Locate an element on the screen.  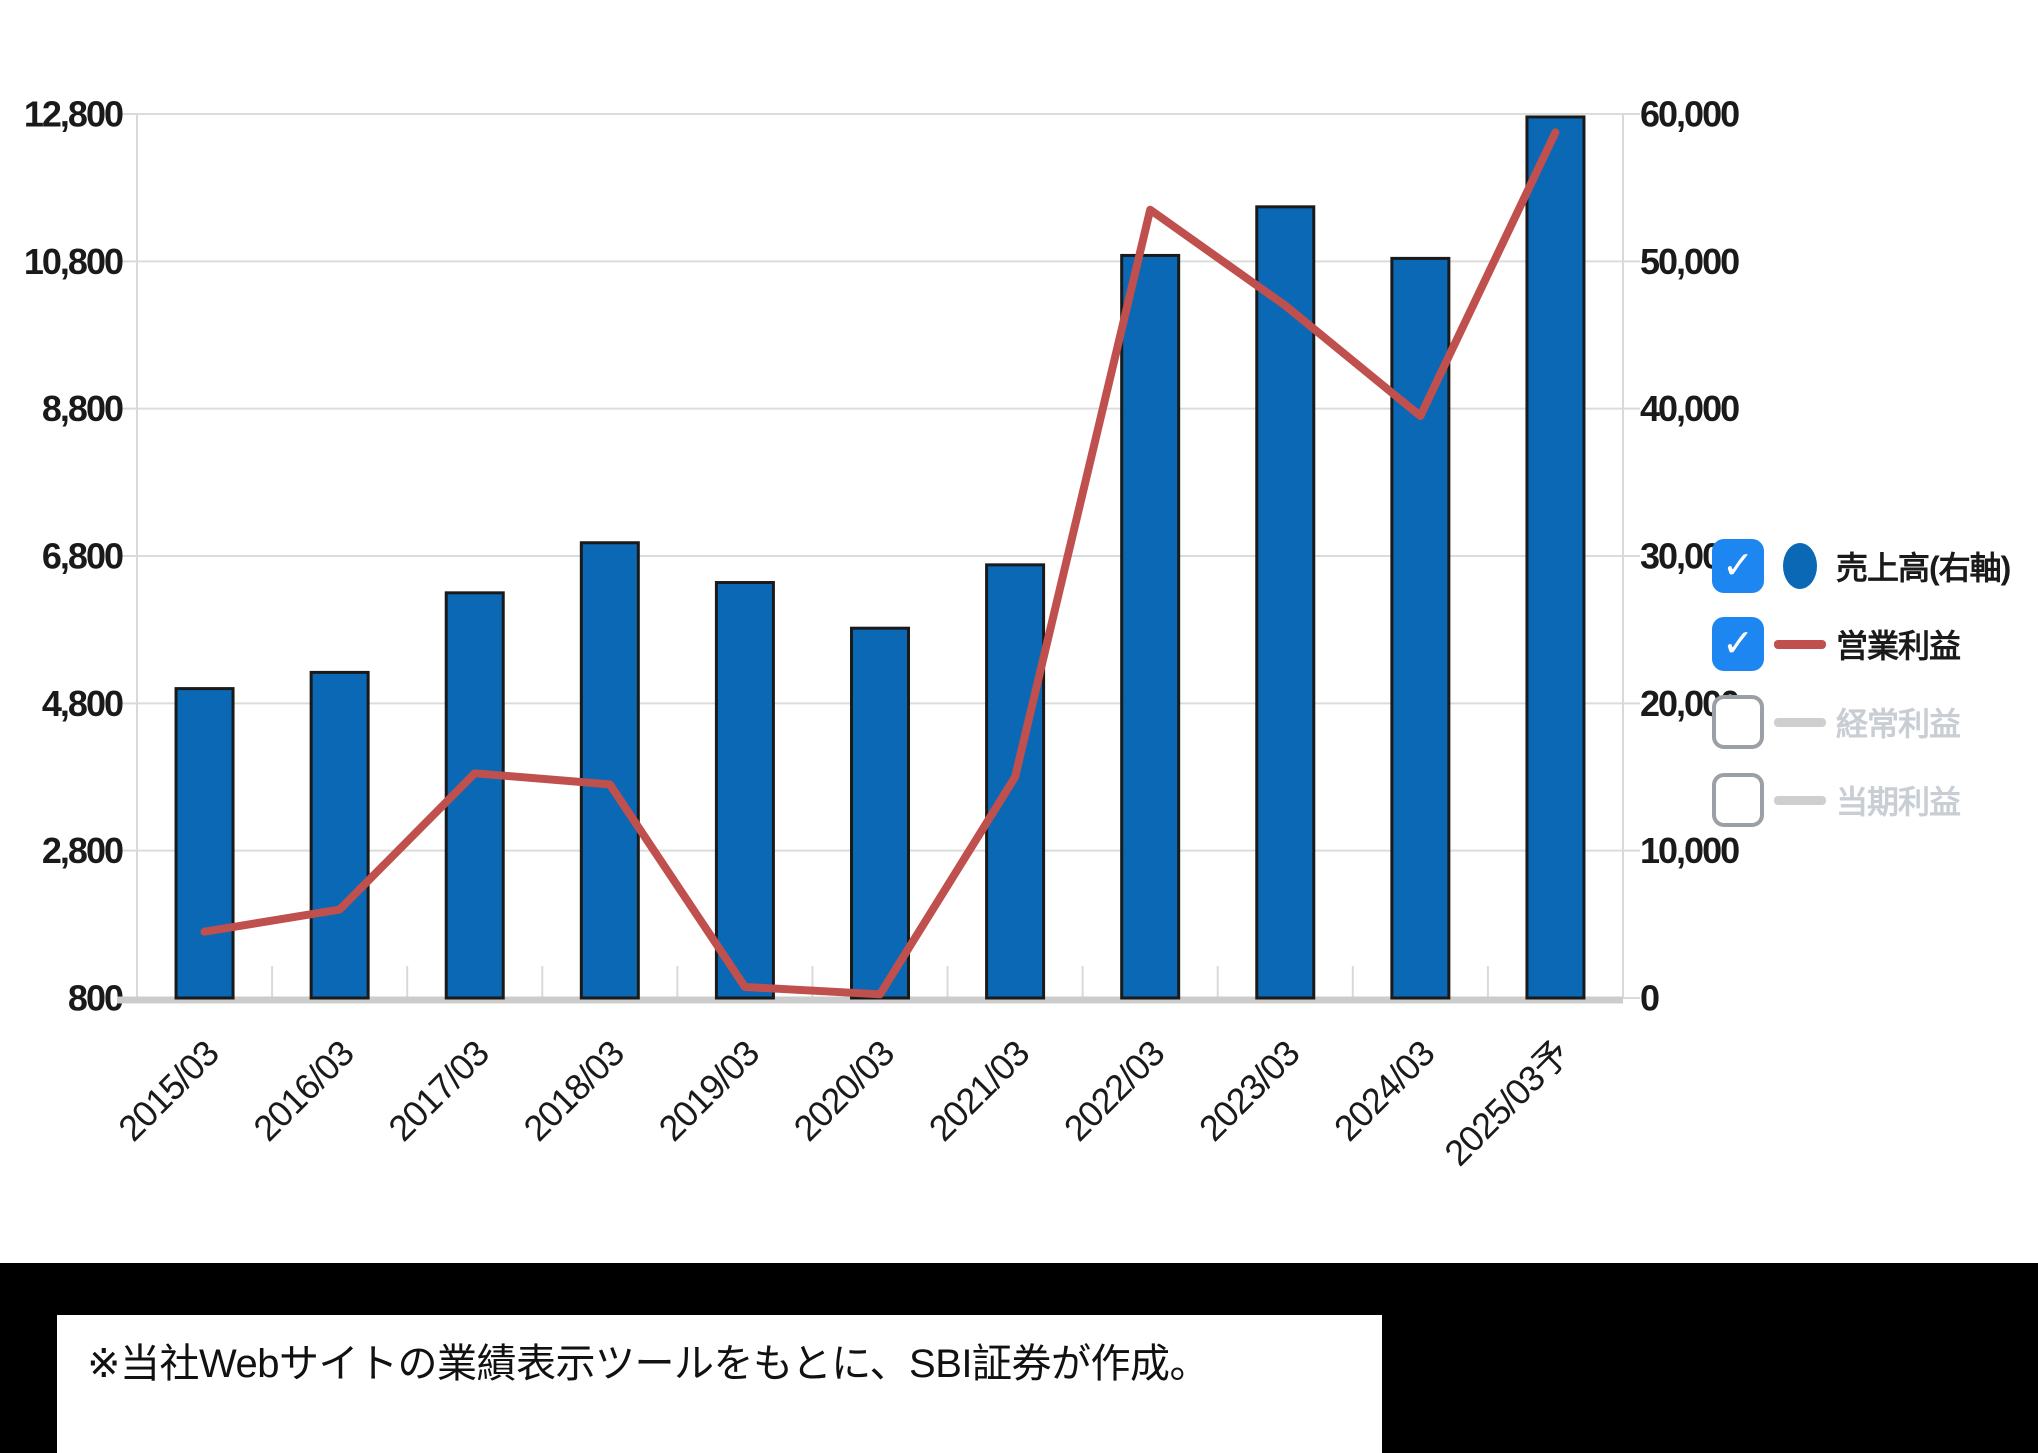
circle-marker-icon is located at coordinates (1800, 566).